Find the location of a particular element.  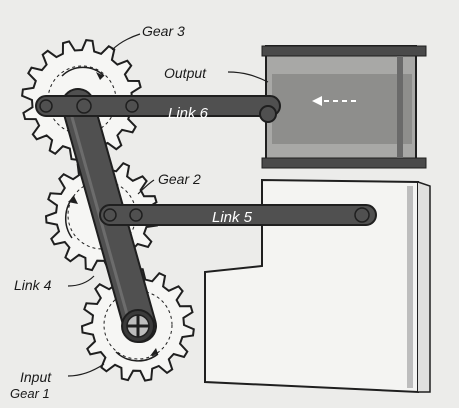

upper-rail is located at coordinates (344, 51).